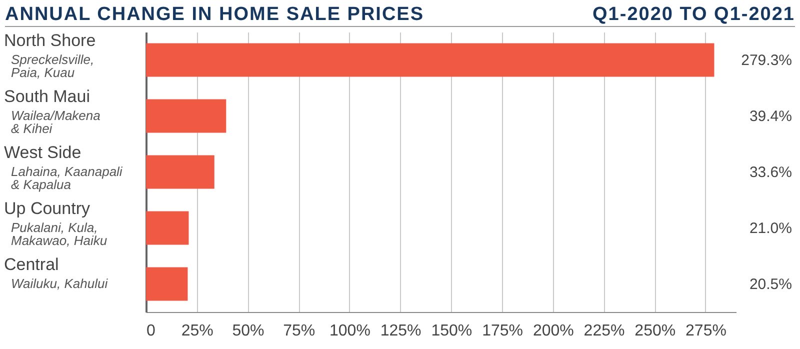 The image size is (800, 349). Describe the element at coordinates (451, 331) in the screenshot. I see `x-tick-label: 150%` at that location.